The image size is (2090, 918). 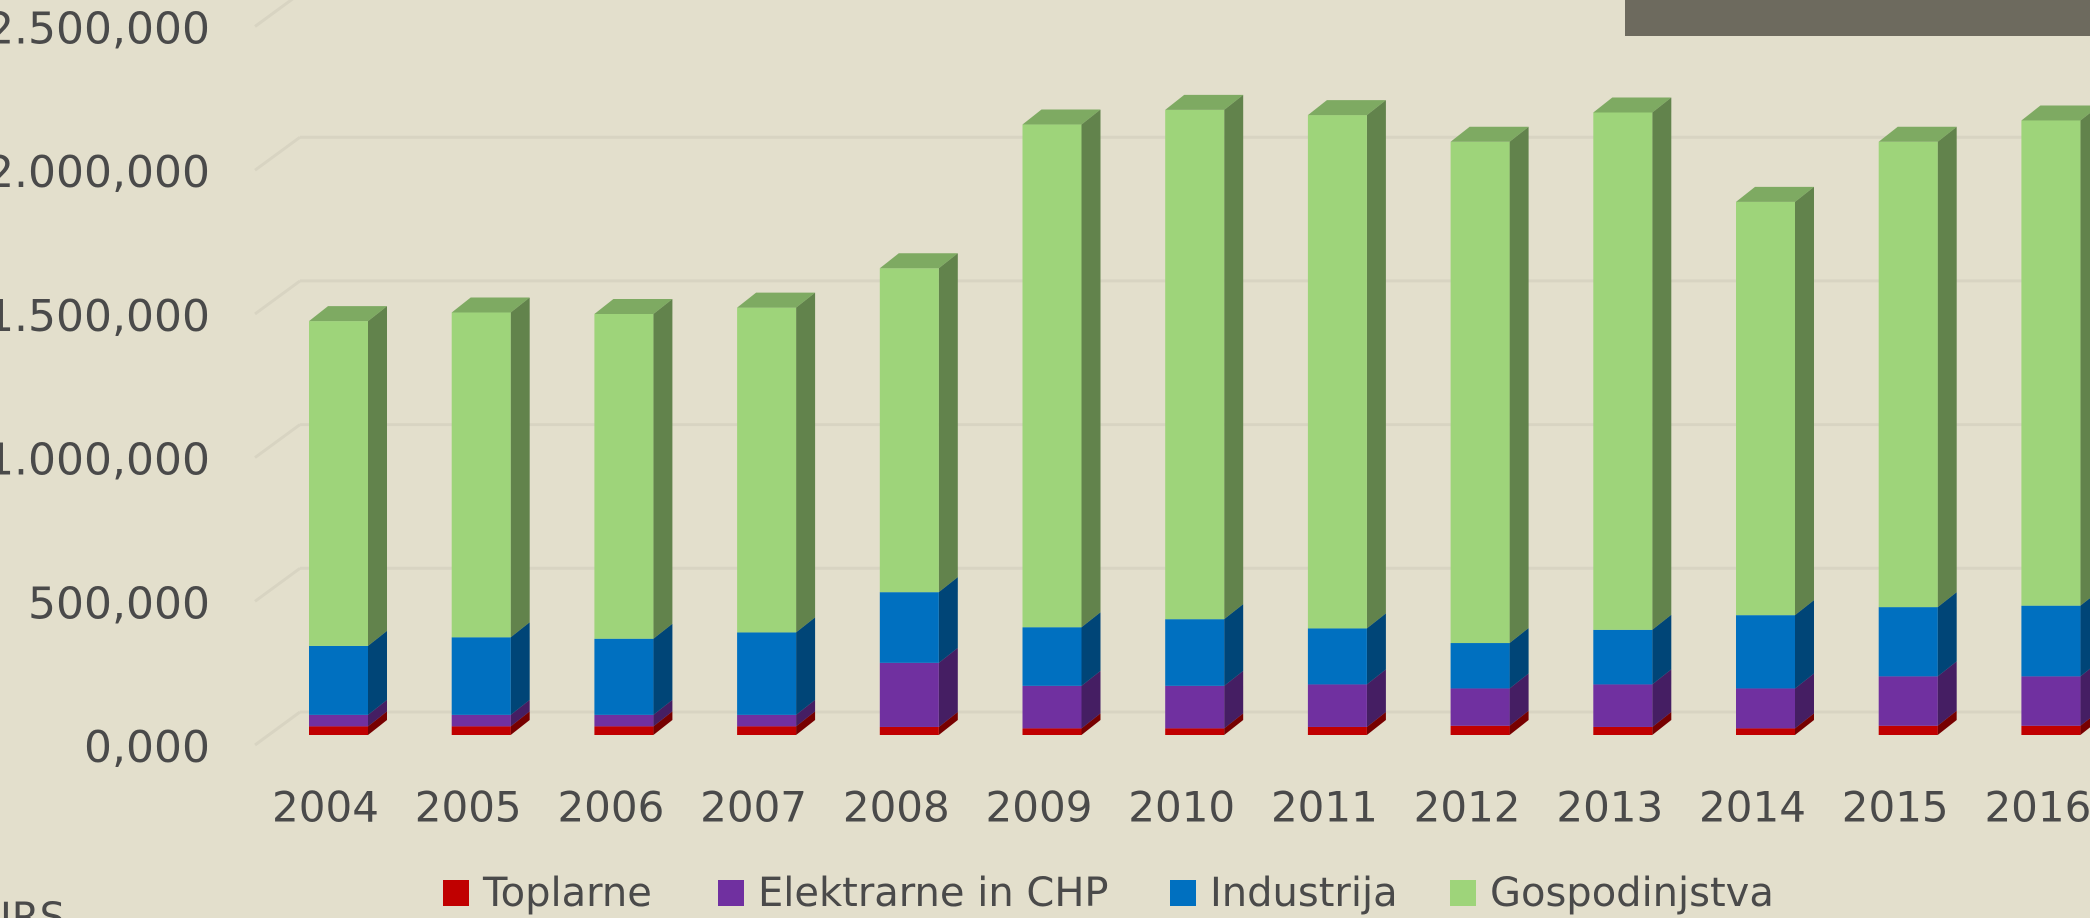 What do you see at coordinates (1857, 18) in the screenshot?
I see `corner-image` at bounding box center [1857, 18].